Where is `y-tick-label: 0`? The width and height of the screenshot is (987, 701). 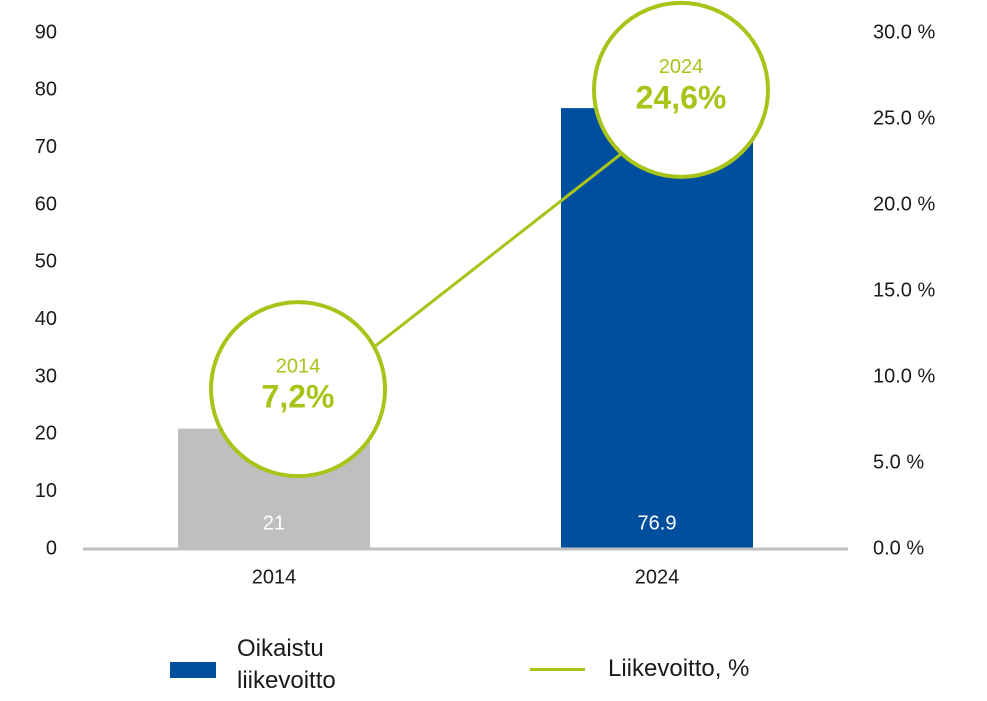 y-tick-label: 0 is located at coordinates (51, 548).